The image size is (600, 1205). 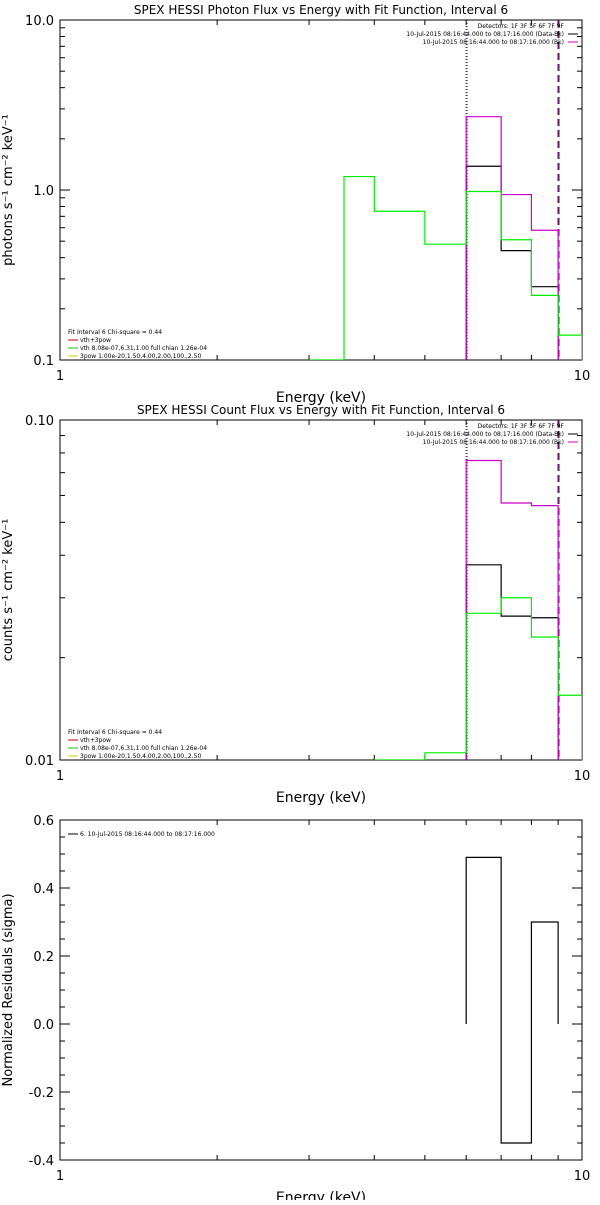 What do you see at coordinates (39, 421) in the screenshot?
I see `plot2-y-tick-label: 0.10` at bounding box center [39, 421].